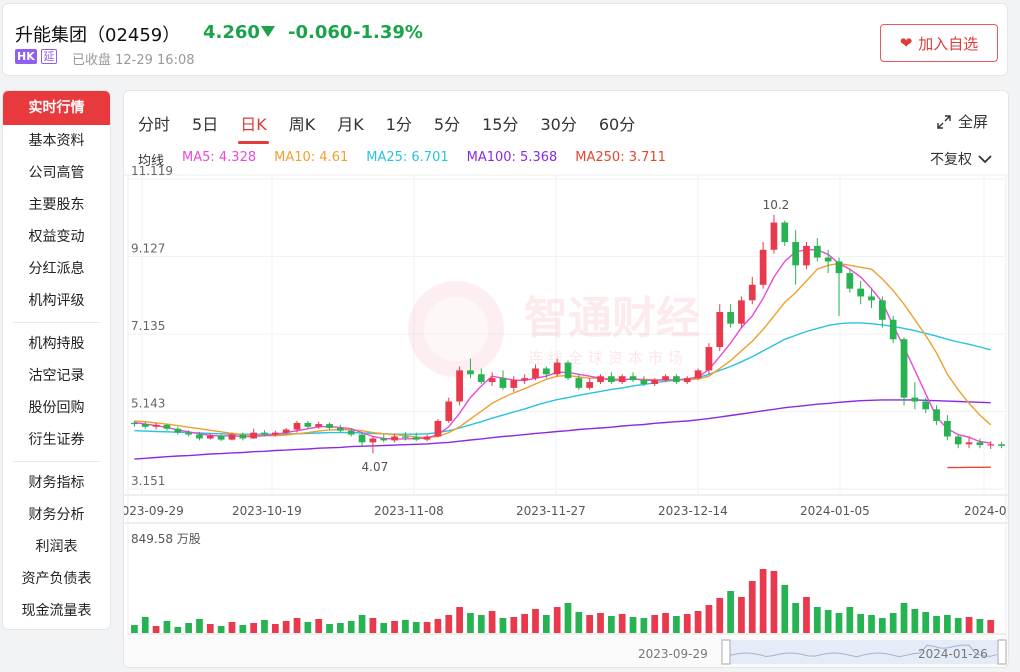  I want to click on add-watchlist-button: ❤ 加入自选, so click(939, 43).